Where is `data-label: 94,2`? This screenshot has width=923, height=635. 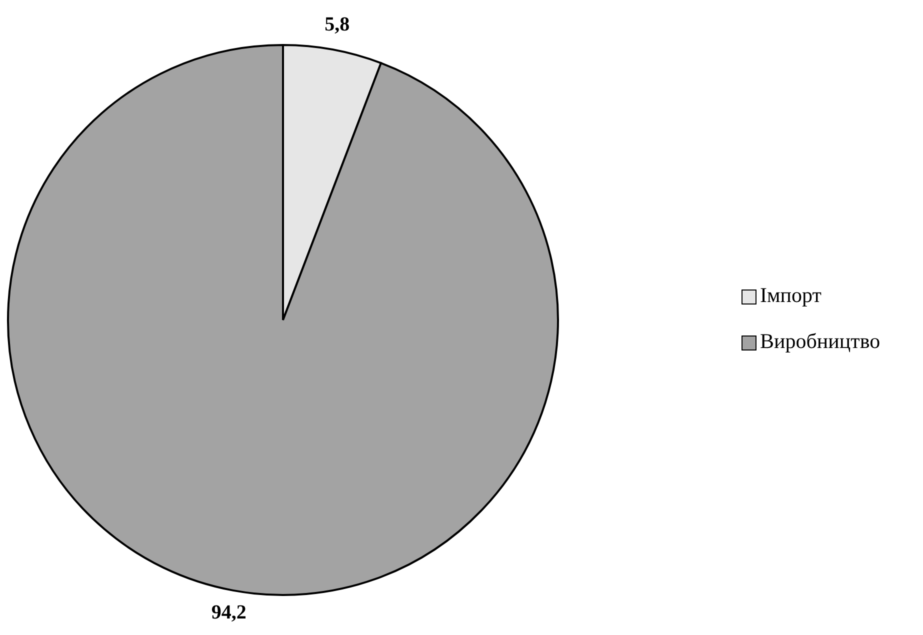
data-label: 94,2 is located at coordinates (228, 613).